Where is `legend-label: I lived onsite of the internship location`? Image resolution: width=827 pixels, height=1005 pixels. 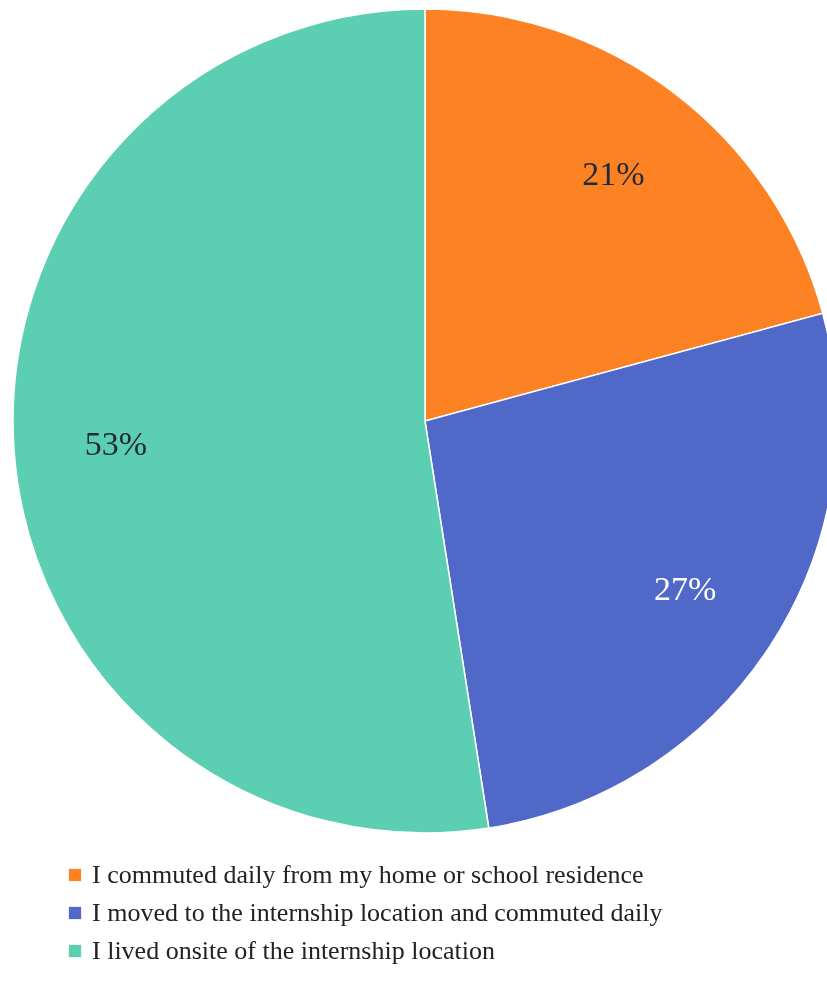 legend-label: I lived onsite of the internship location is located at coordinates (293, 950).